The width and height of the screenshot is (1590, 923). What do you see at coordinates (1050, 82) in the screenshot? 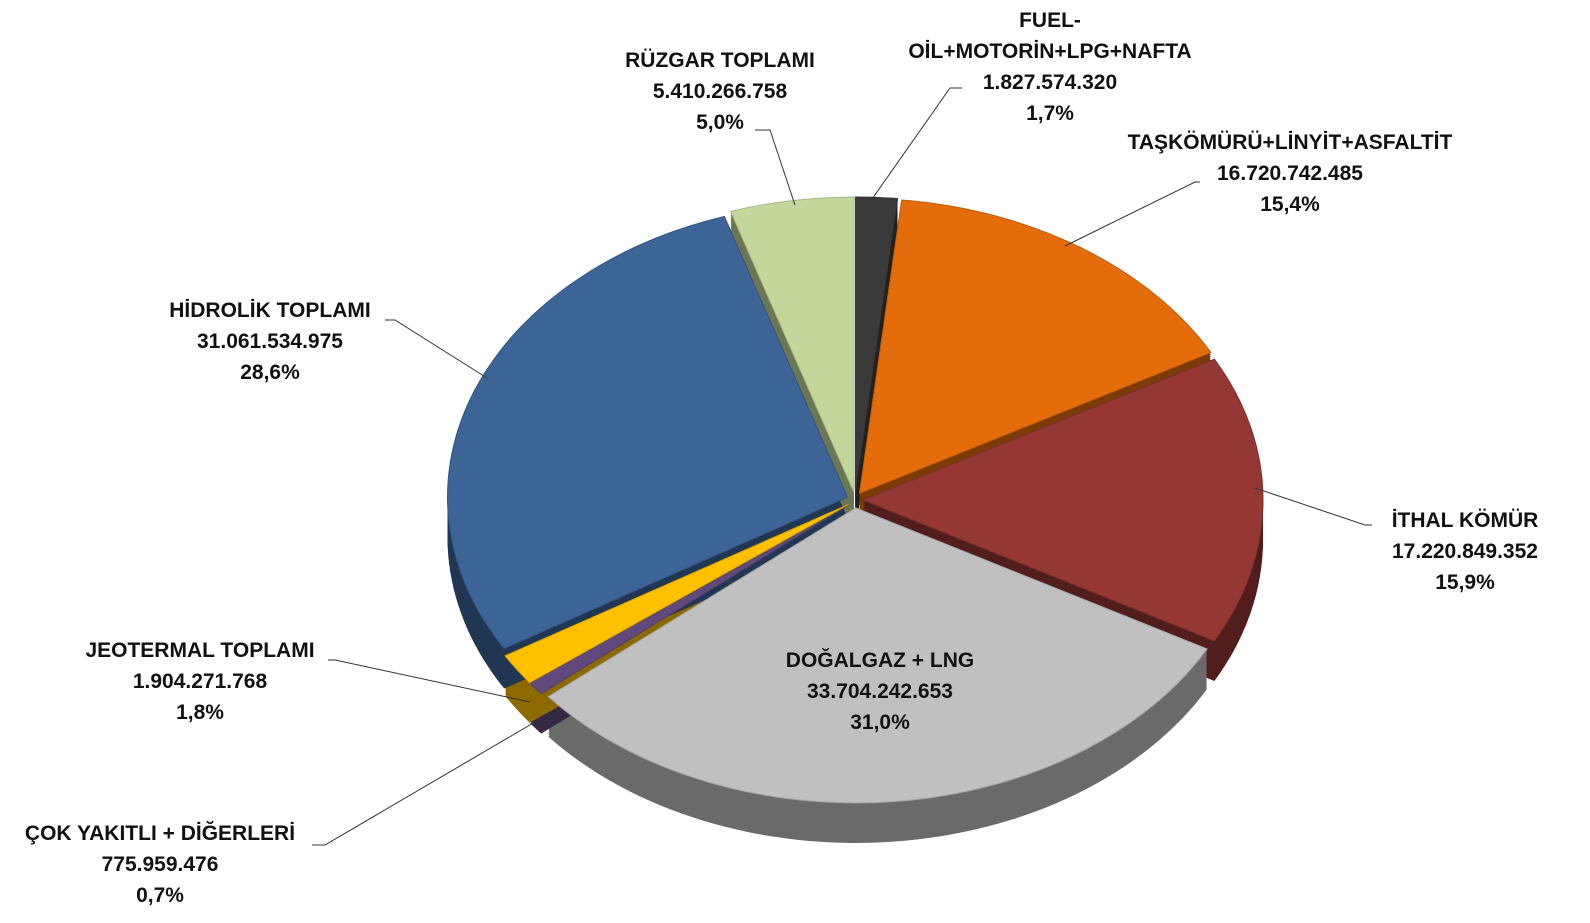
I see `value-label: 1.827.574.320` at bounding box center [1050, 82].